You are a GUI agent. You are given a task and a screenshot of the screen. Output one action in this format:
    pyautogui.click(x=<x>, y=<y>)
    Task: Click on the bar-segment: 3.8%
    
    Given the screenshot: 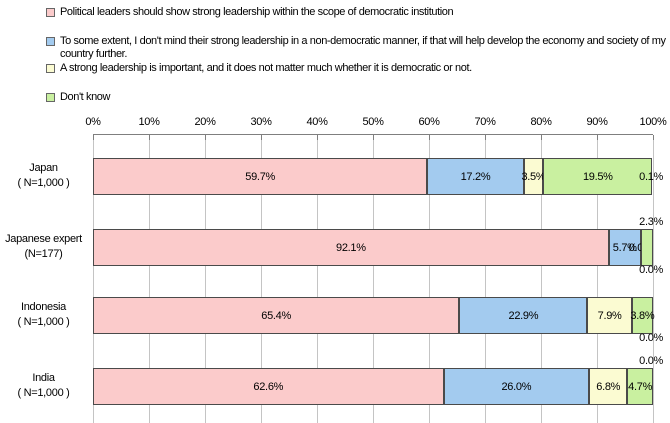 What is the action you would take?
    pyautogui.click(x=642, y=315)
    